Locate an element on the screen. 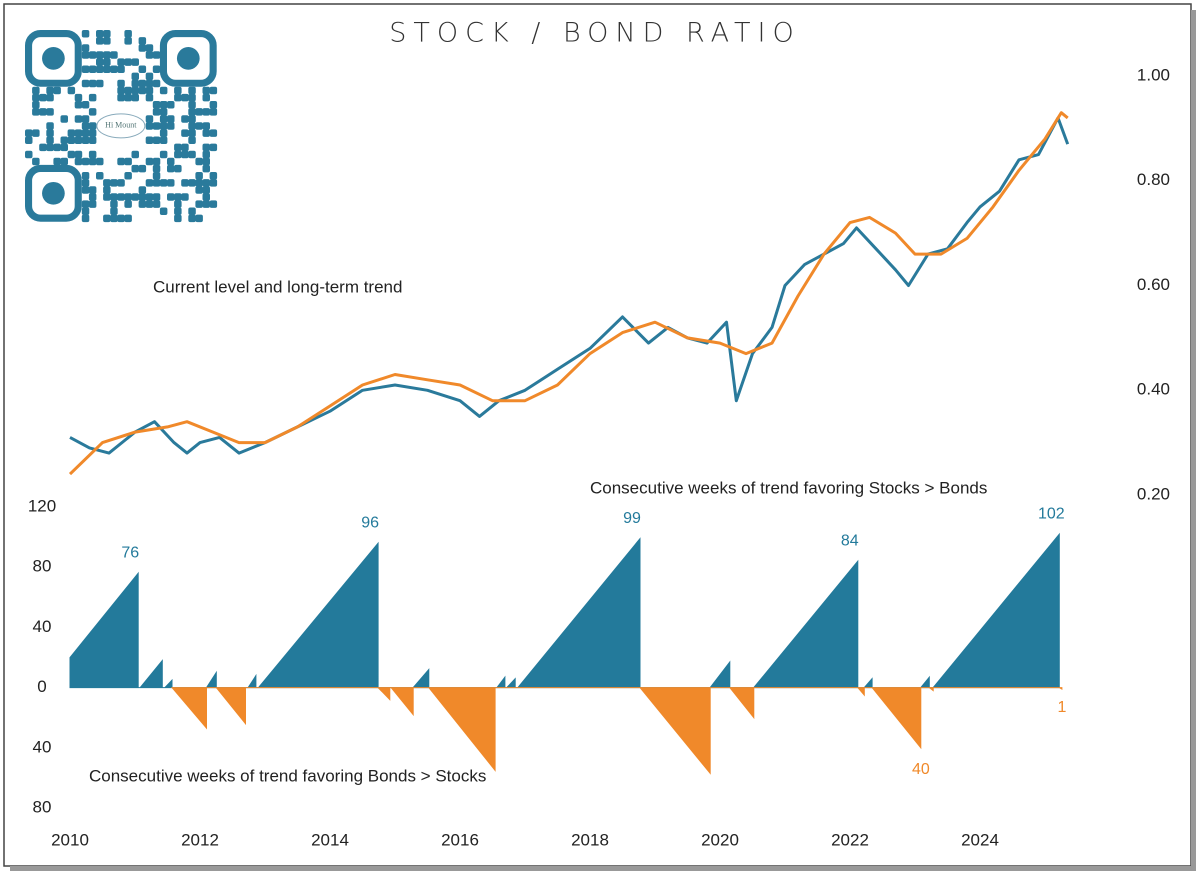 This screenshot has height=875, width=1200. x-tick-label: 2014 is located at coordinates (330, 839).